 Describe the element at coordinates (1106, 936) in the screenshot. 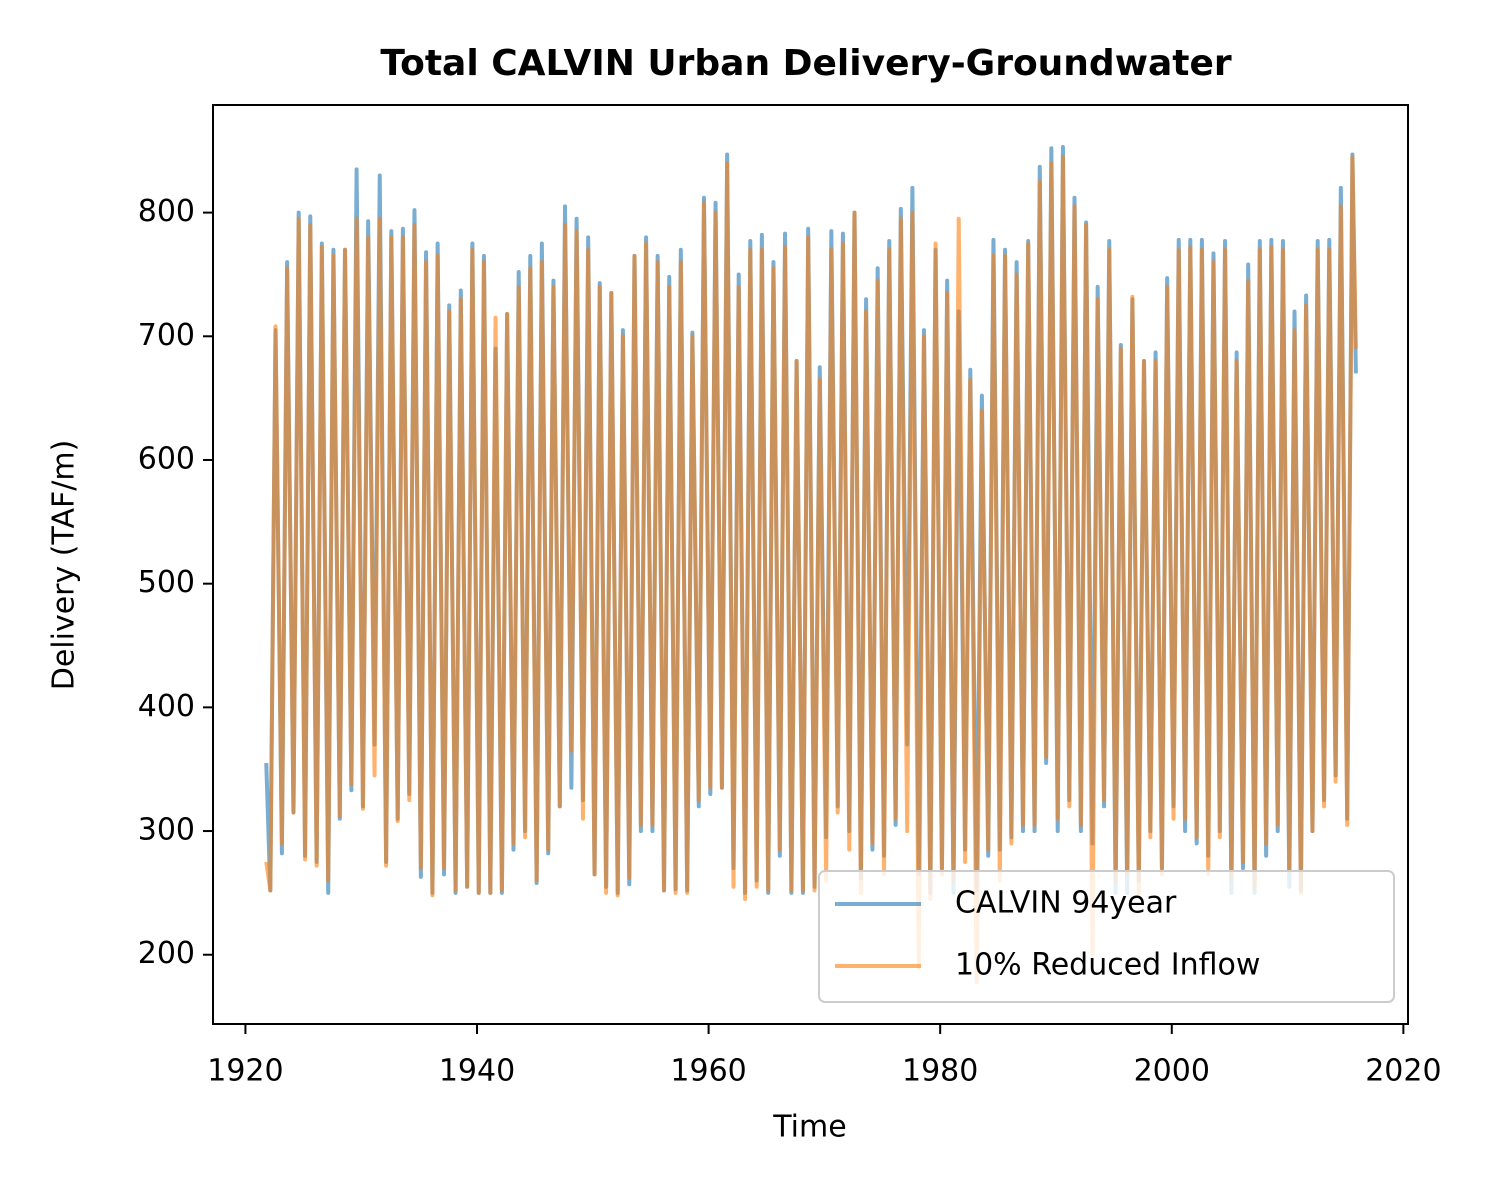

I see `legend-box` at that location.